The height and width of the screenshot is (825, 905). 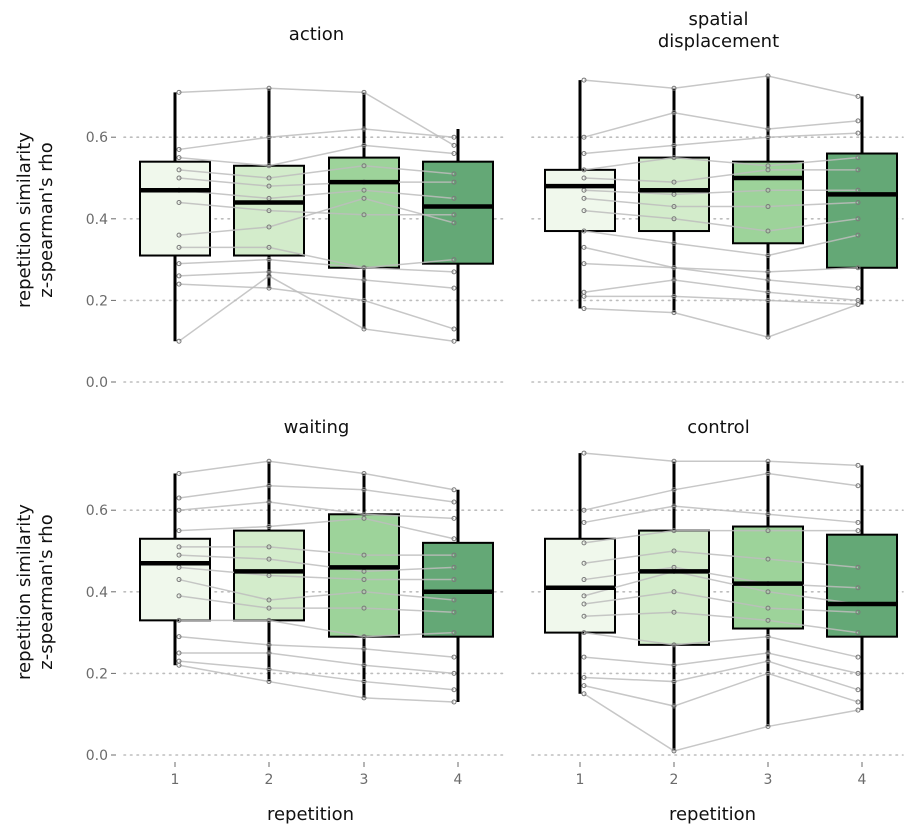 I want to click on panel-title: control, so click(x=718, y=427).